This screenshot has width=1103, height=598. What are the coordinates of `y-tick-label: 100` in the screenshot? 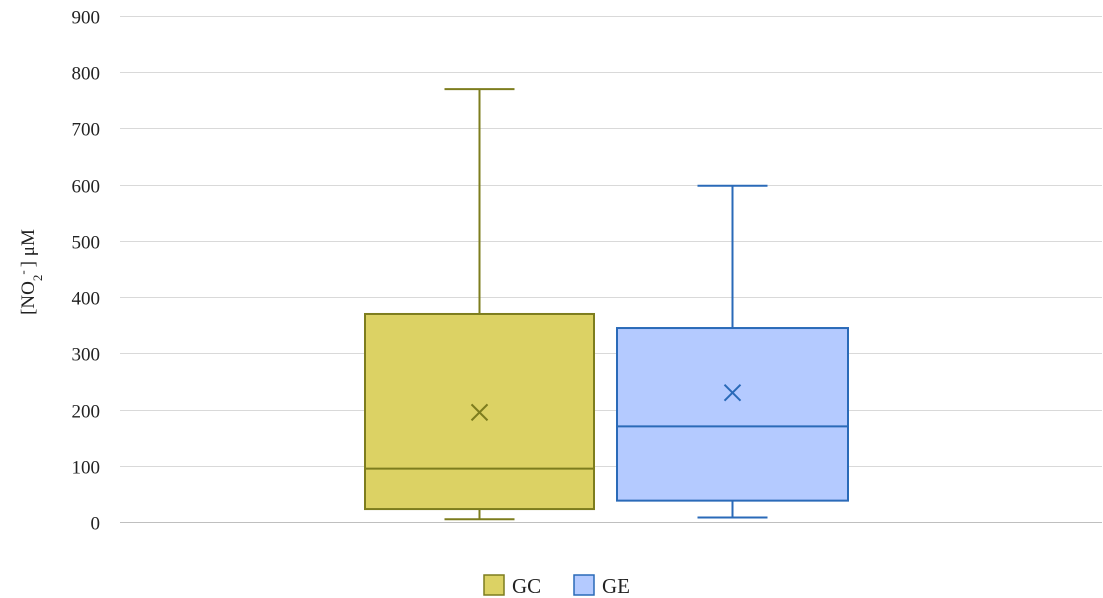 It's located at (86, 468).